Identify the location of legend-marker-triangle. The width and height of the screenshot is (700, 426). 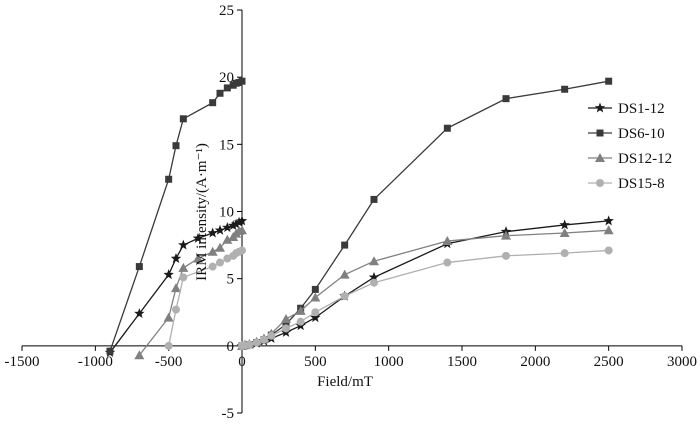
(600, 157).